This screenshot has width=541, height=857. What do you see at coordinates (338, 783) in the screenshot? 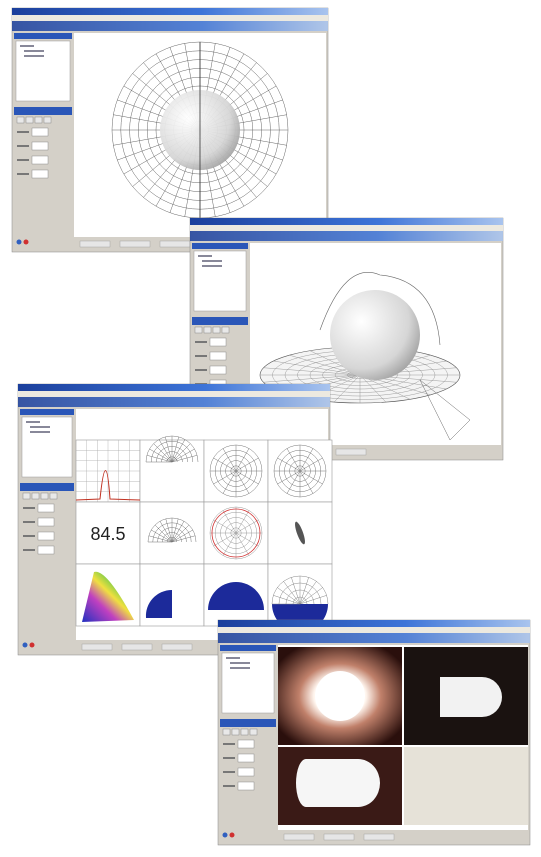
I see `lamp-shape` at bounding box center [338, 783].